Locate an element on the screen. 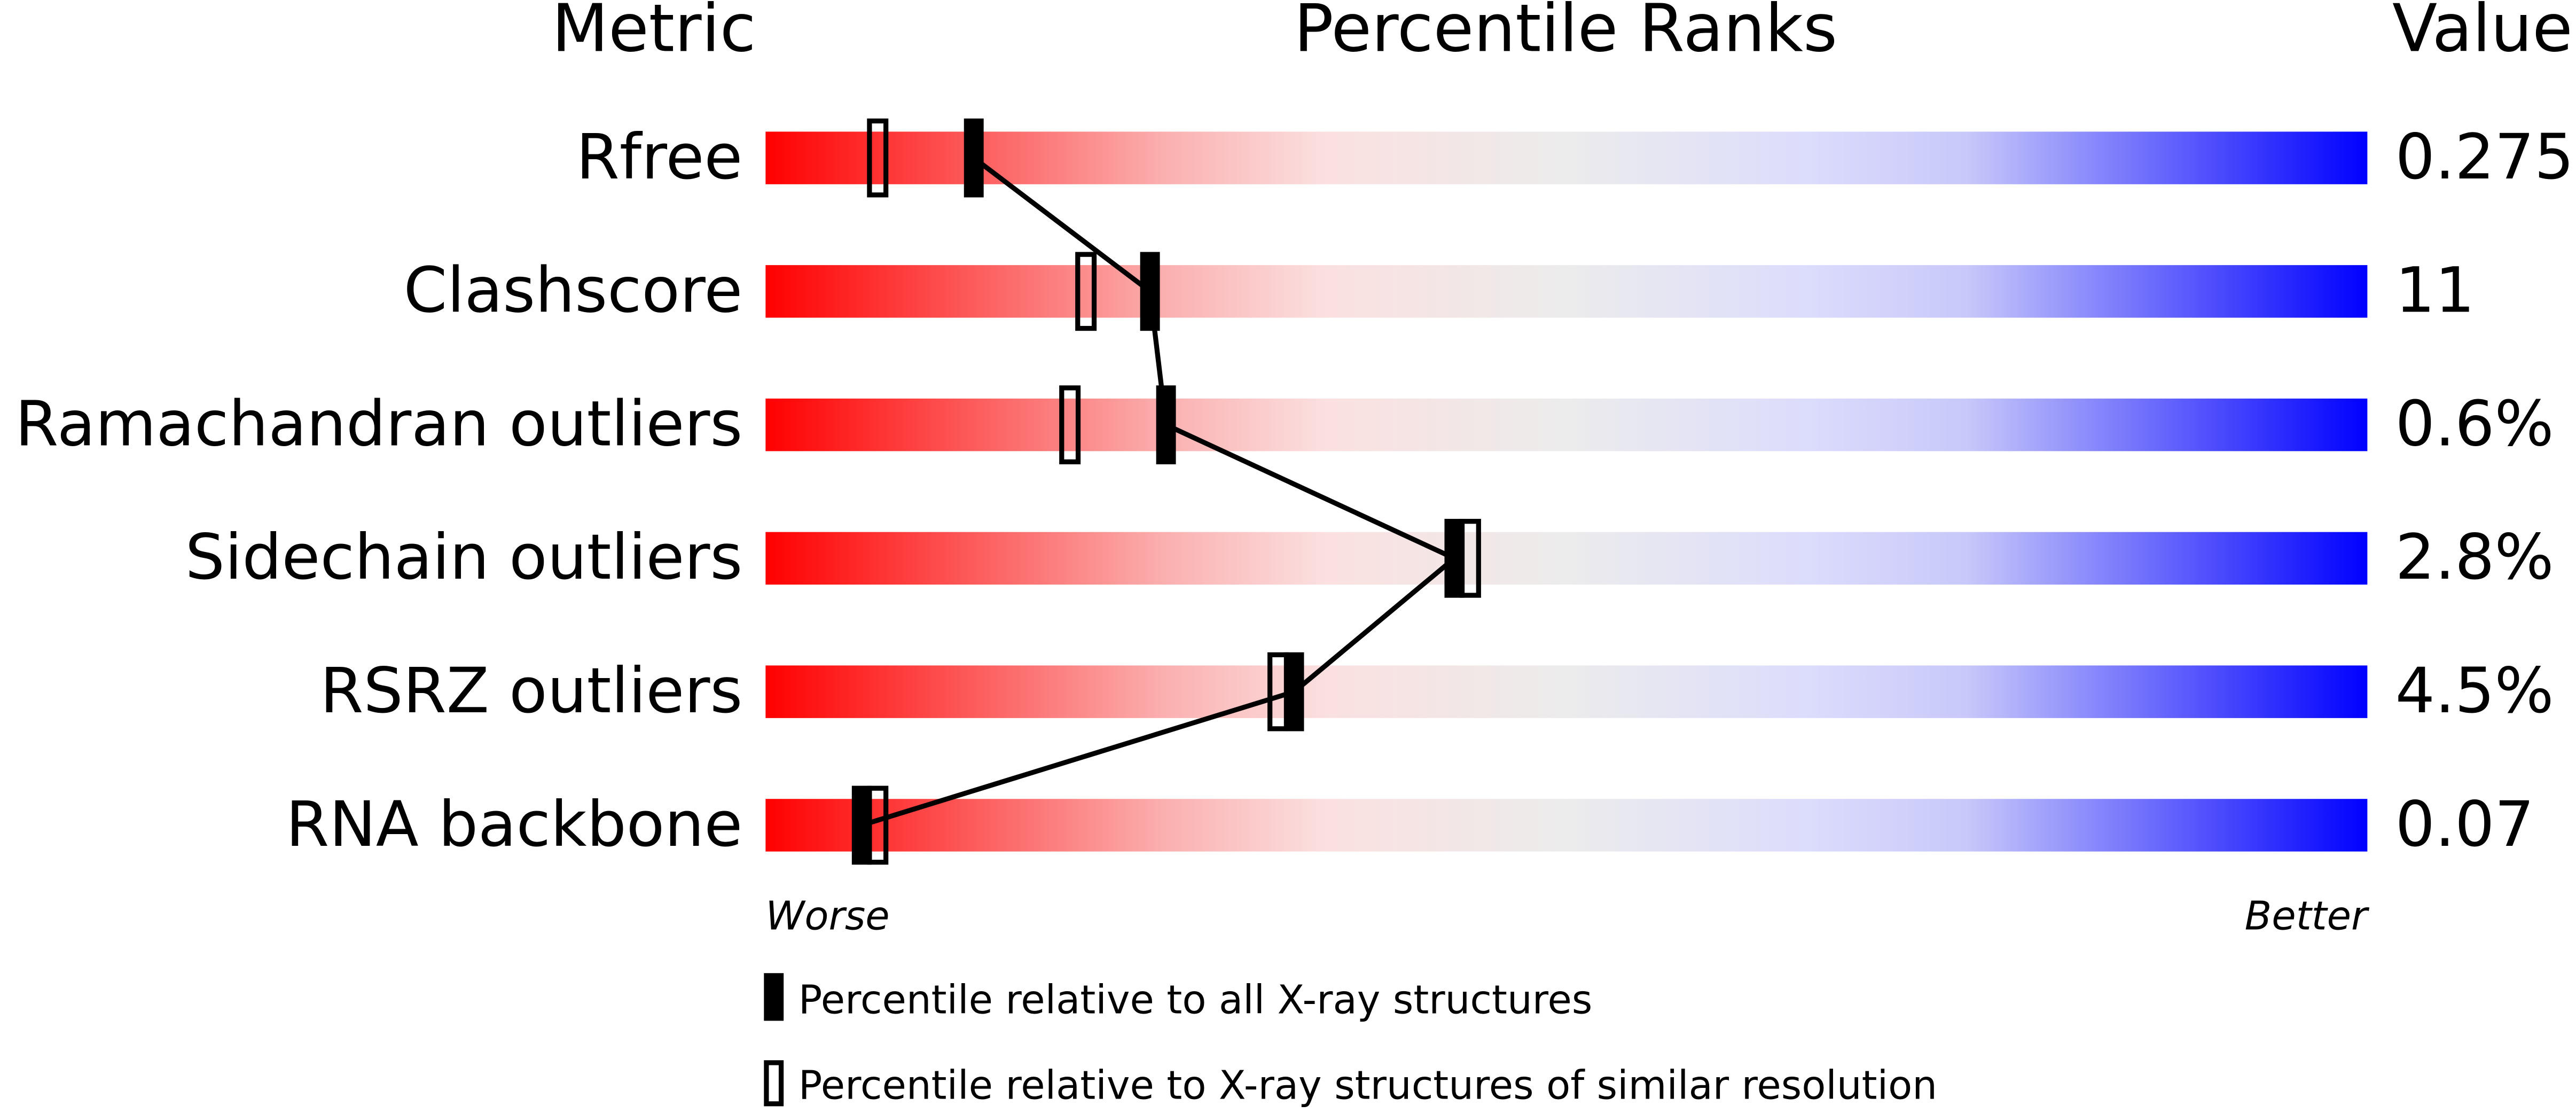 The height and width of the screenshot is (1113, 2576). metric-label: Sidechain outliers is located at coordinates (464, 557).